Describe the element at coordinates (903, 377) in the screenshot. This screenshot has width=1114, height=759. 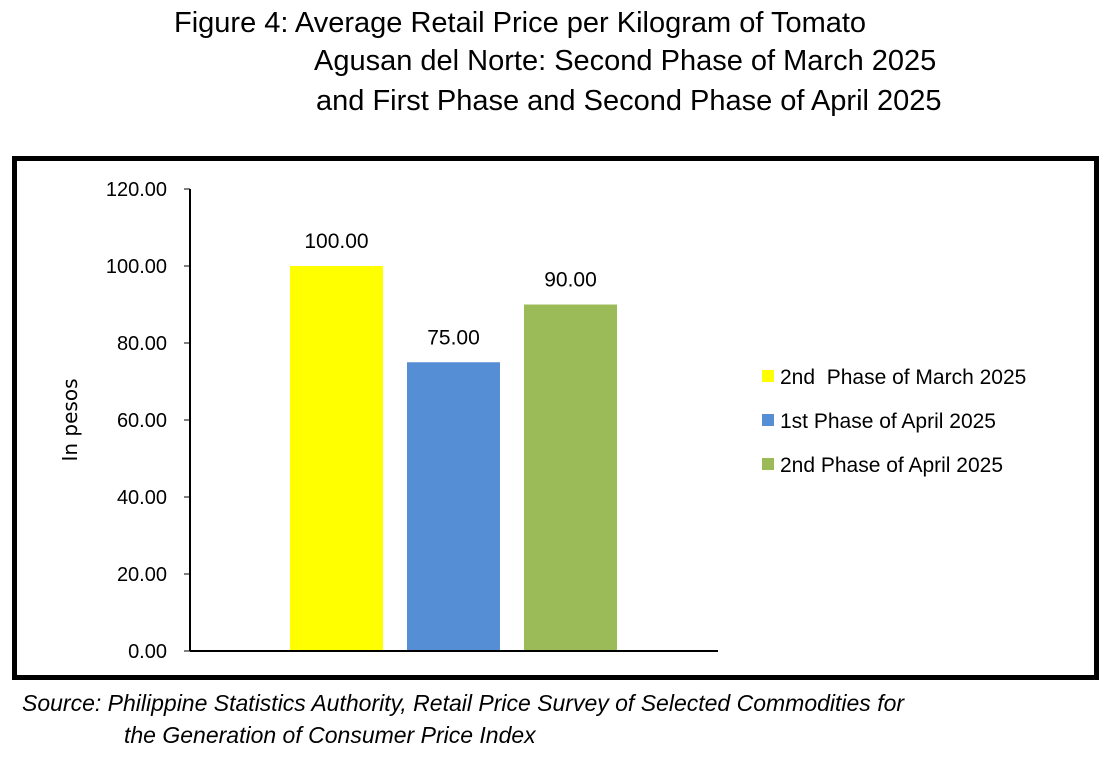
I see `legend-label-1: 2nd Phase of March 2025` at that location.